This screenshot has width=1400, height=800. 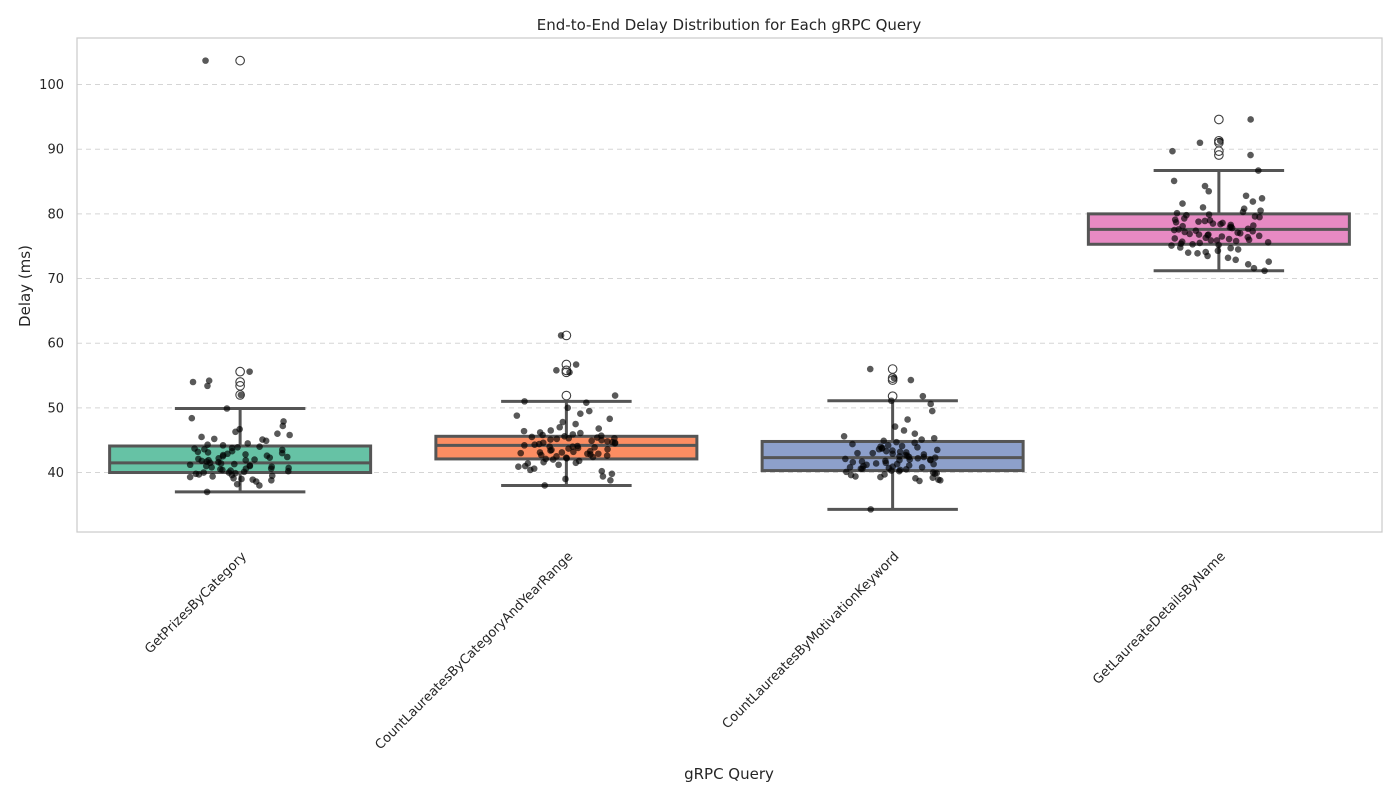 What do you see at coordinates (1159, 618) in the screenshot?
I see `x-tick-label: GetLaureateDetailsByName` at bounding box center [1159, 618].